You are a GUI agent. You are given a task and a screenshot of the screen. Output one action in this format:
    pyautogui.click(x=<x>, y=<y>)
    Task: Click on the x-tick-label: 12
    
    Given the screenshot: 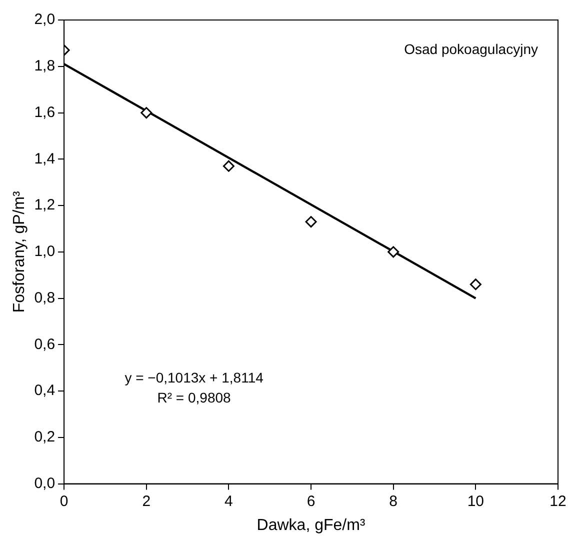 What is the action you would take?
    pyautogui.click(x=558, y=501)
    